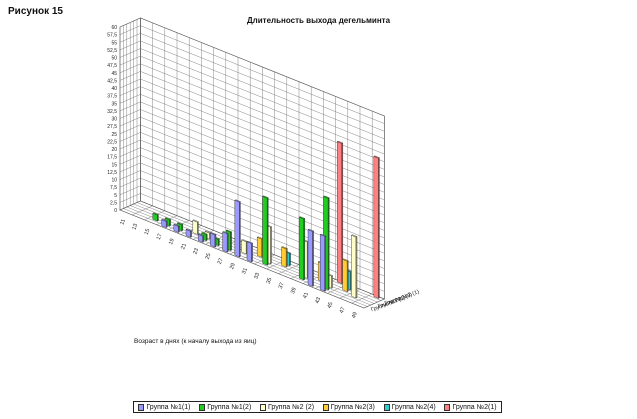  Describe the element at coordinates (114, 150) in the screenshot. I see `y-tick-label: 20` at that location.